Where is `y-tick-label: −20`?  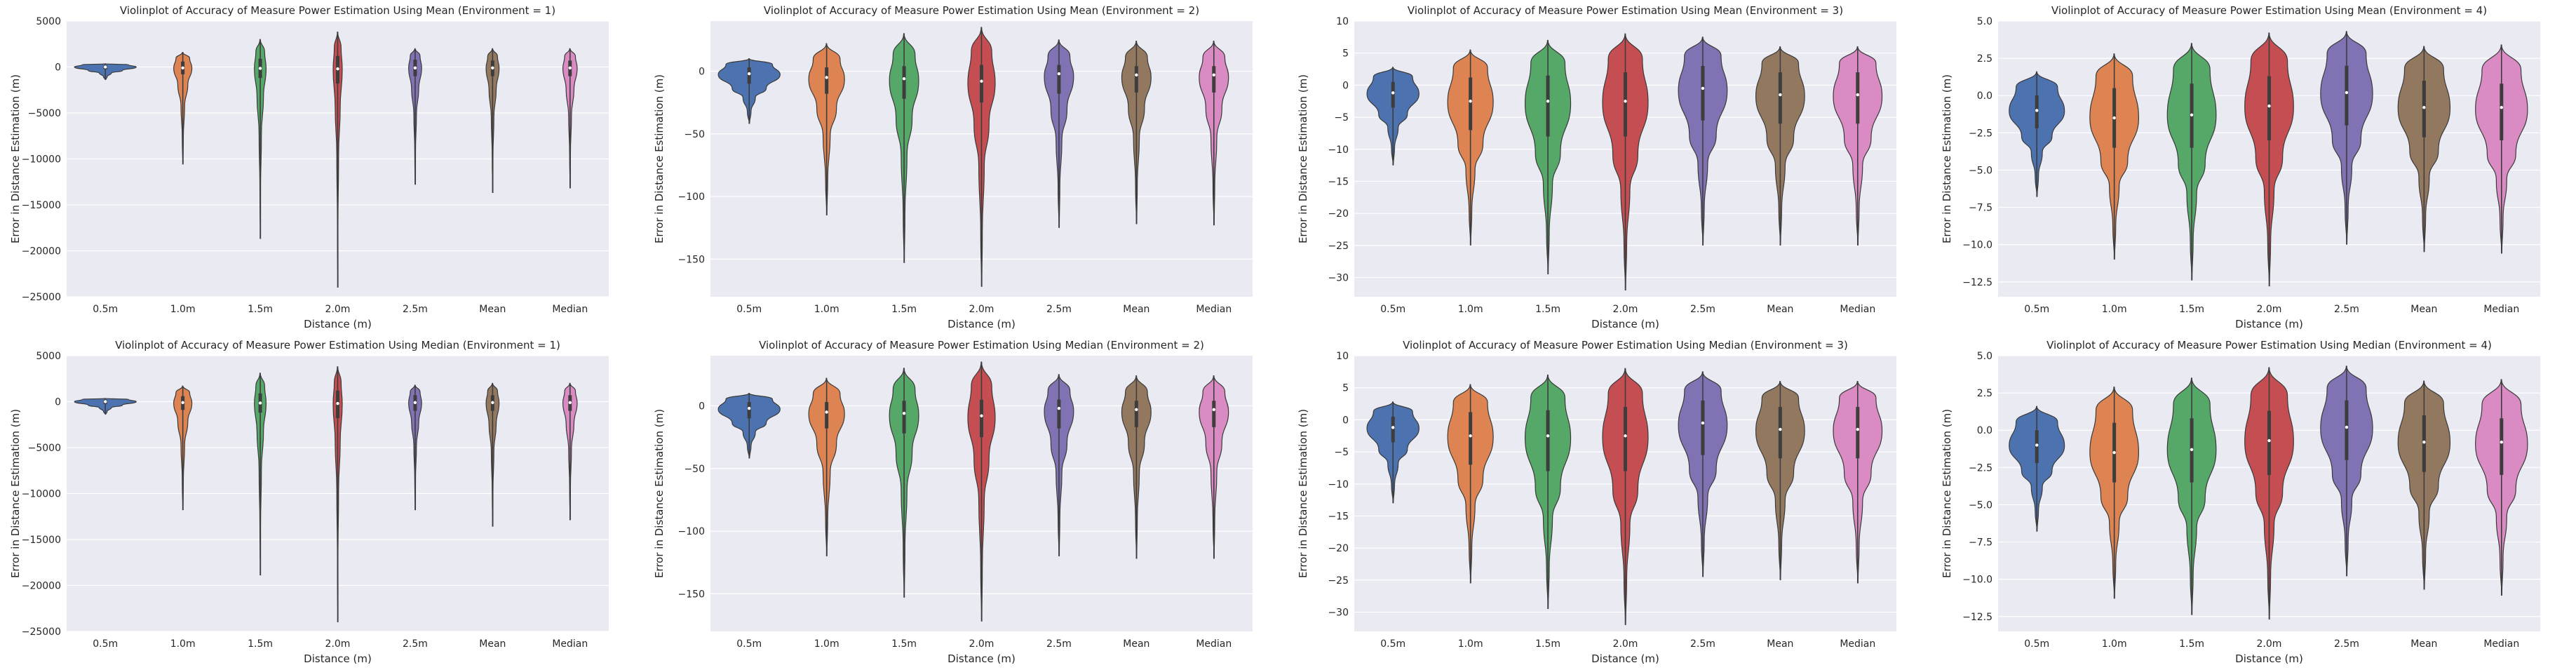
y-tick-label: −20 is located at coordinates (1338, 214).